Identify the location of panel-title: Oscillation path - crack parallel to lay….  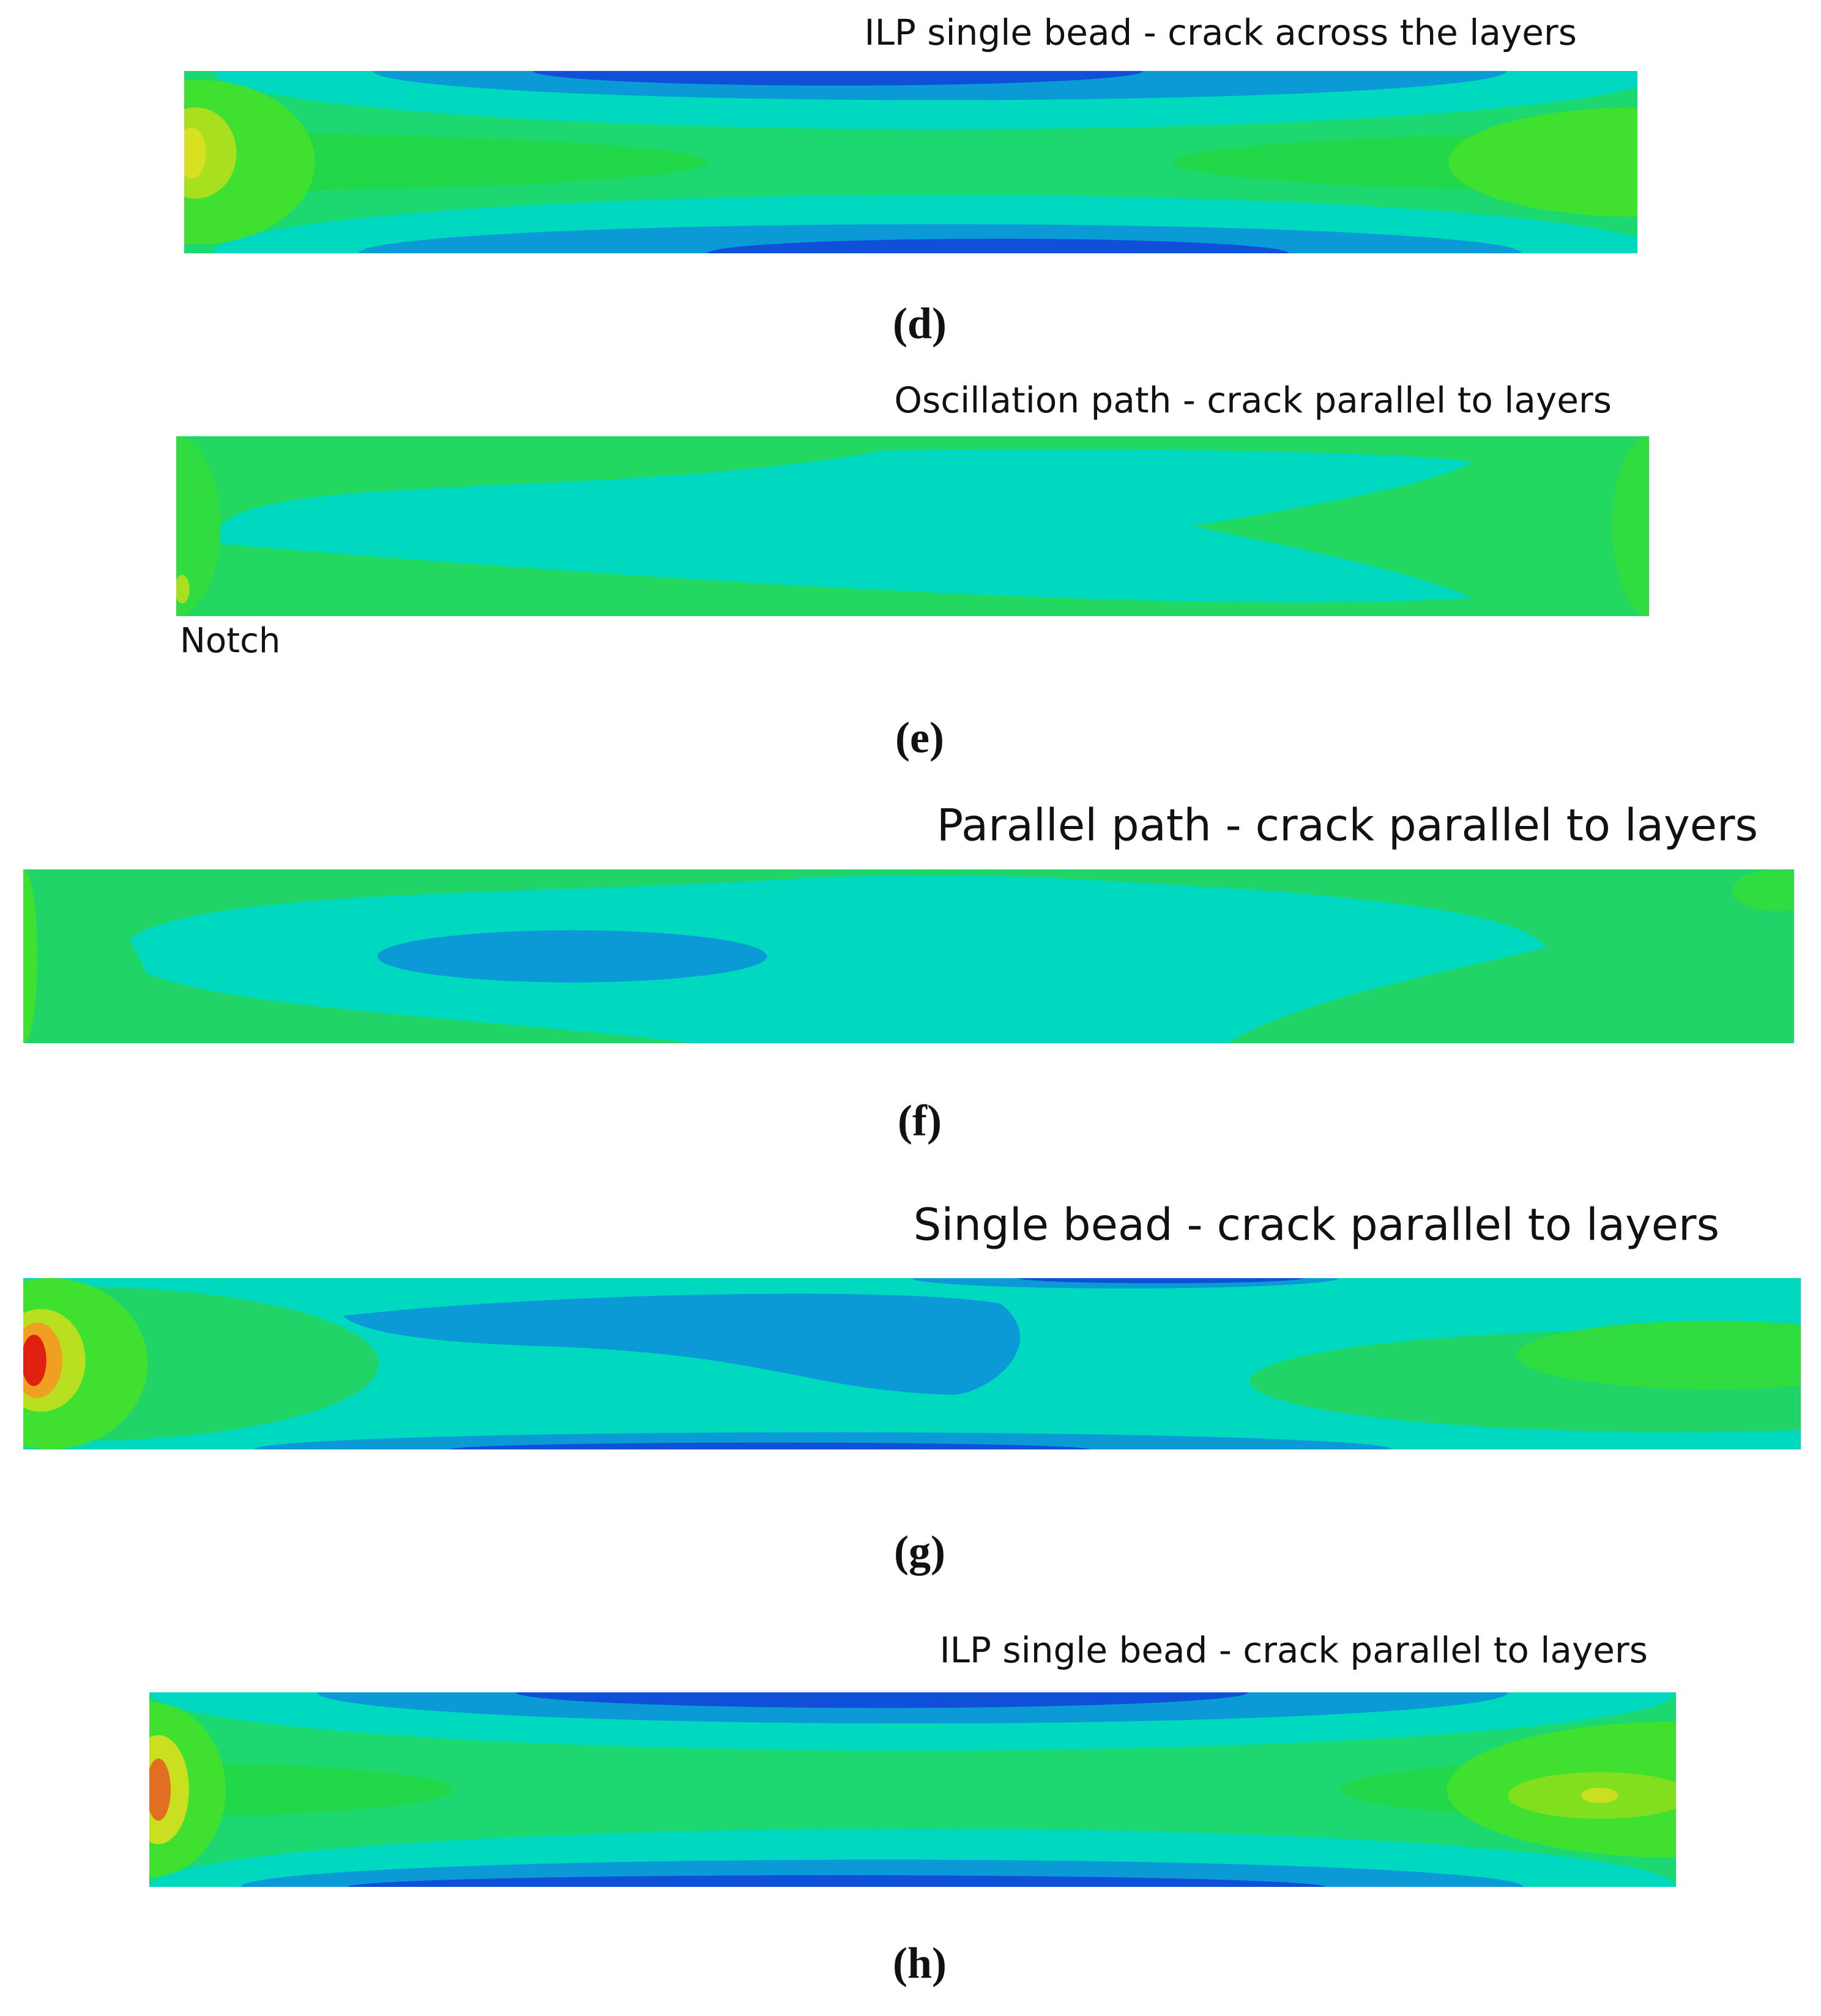
(1253, 400).